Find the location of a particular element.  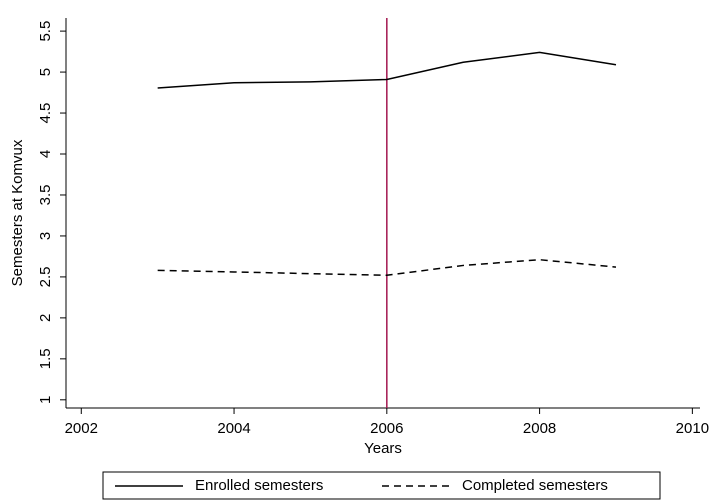

y-tick-label: 2 is located at coordinates (45, 318).